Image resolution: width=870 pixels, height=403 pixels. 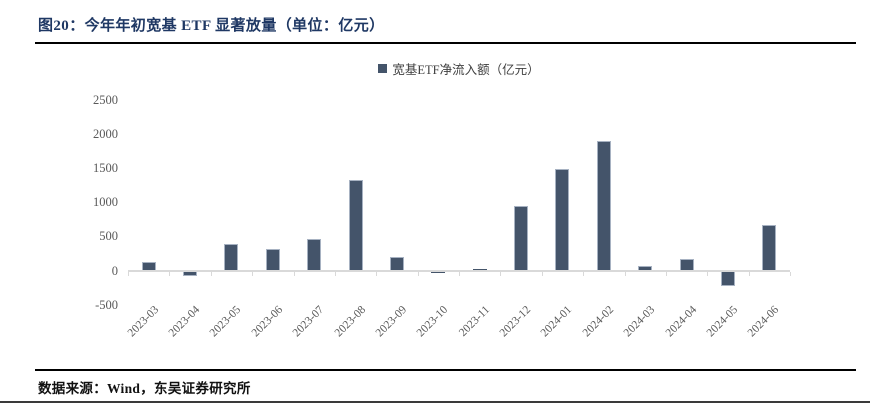 I want to click on legend: 宽基ETF净流入额（亿元）, so click(x=459, y=68).